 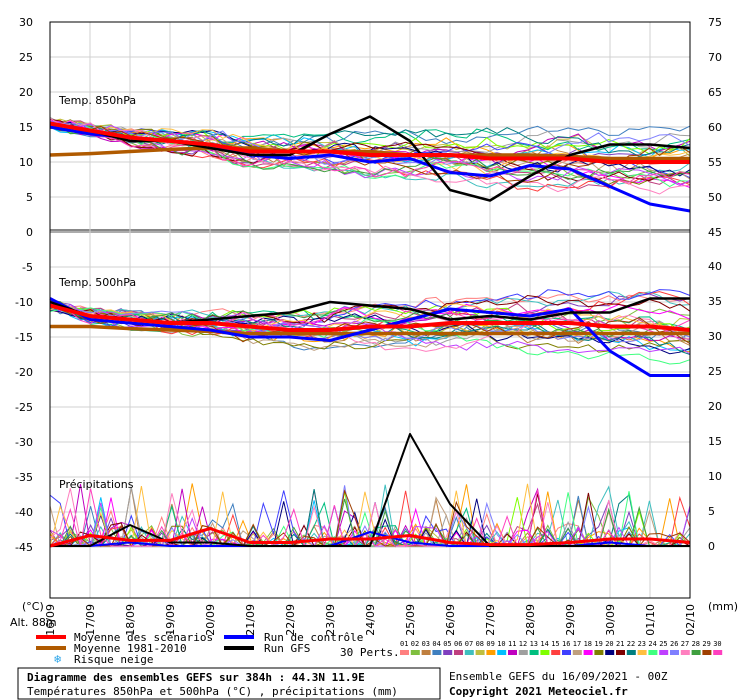 What do you see at coordinates (370, 490) in the screenshot?
I see `line-precip-gfs` at bounding box center [370, 490].